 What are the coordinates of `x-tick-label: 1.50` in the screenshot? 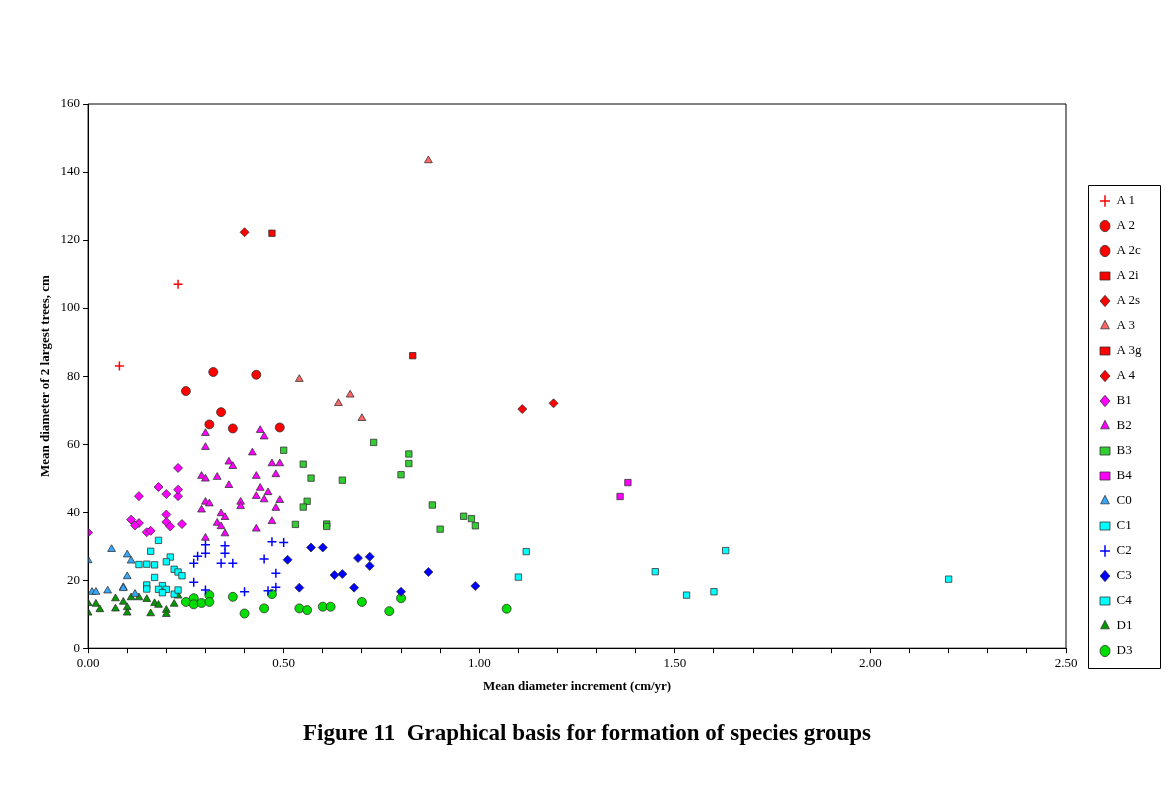 It's located at (675, 663).